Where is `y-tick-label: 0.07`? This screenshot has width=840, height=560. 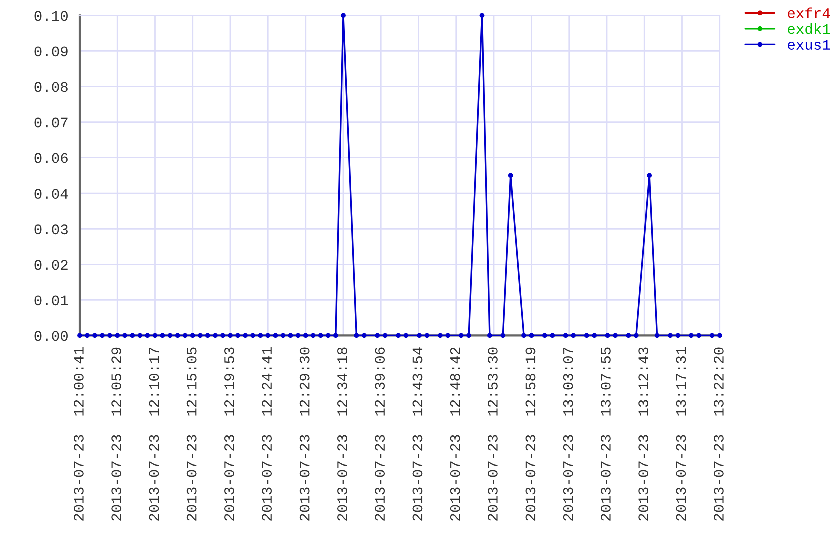
y-tick-label: 0.07 is located at coordinates (51, 123).